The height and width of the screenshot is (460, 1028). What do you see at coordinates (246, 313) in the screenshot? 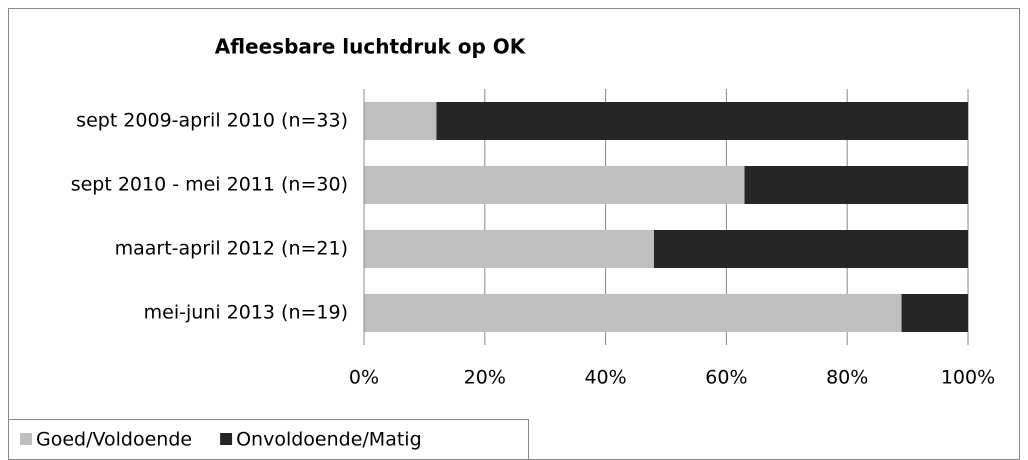
I see `y-tick-label: mei-juni 2013 (n=19)` at bounding box center [246, 313].